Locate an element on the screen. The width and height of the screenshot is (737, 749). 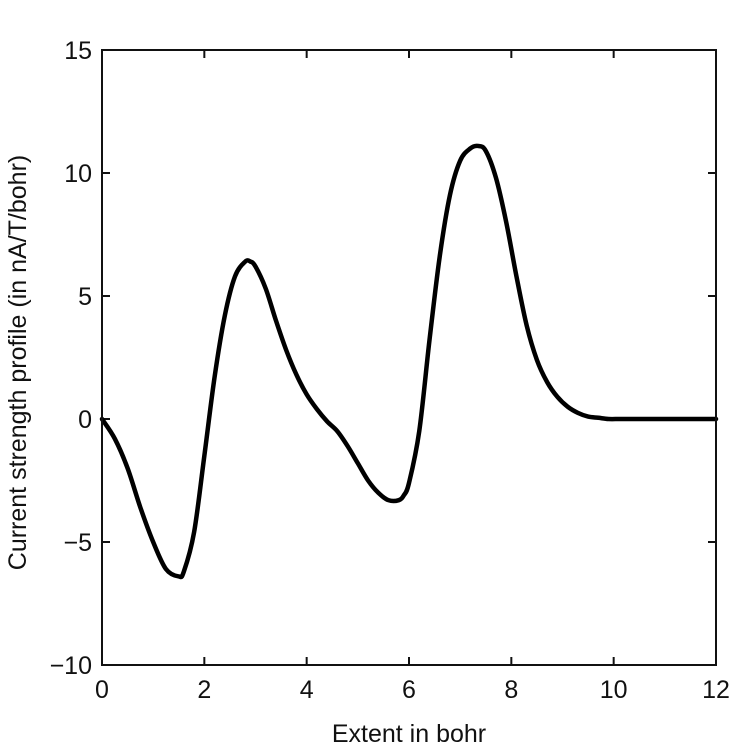
x-axis-title: Extent in bohr is located at coordinates (409, 734).